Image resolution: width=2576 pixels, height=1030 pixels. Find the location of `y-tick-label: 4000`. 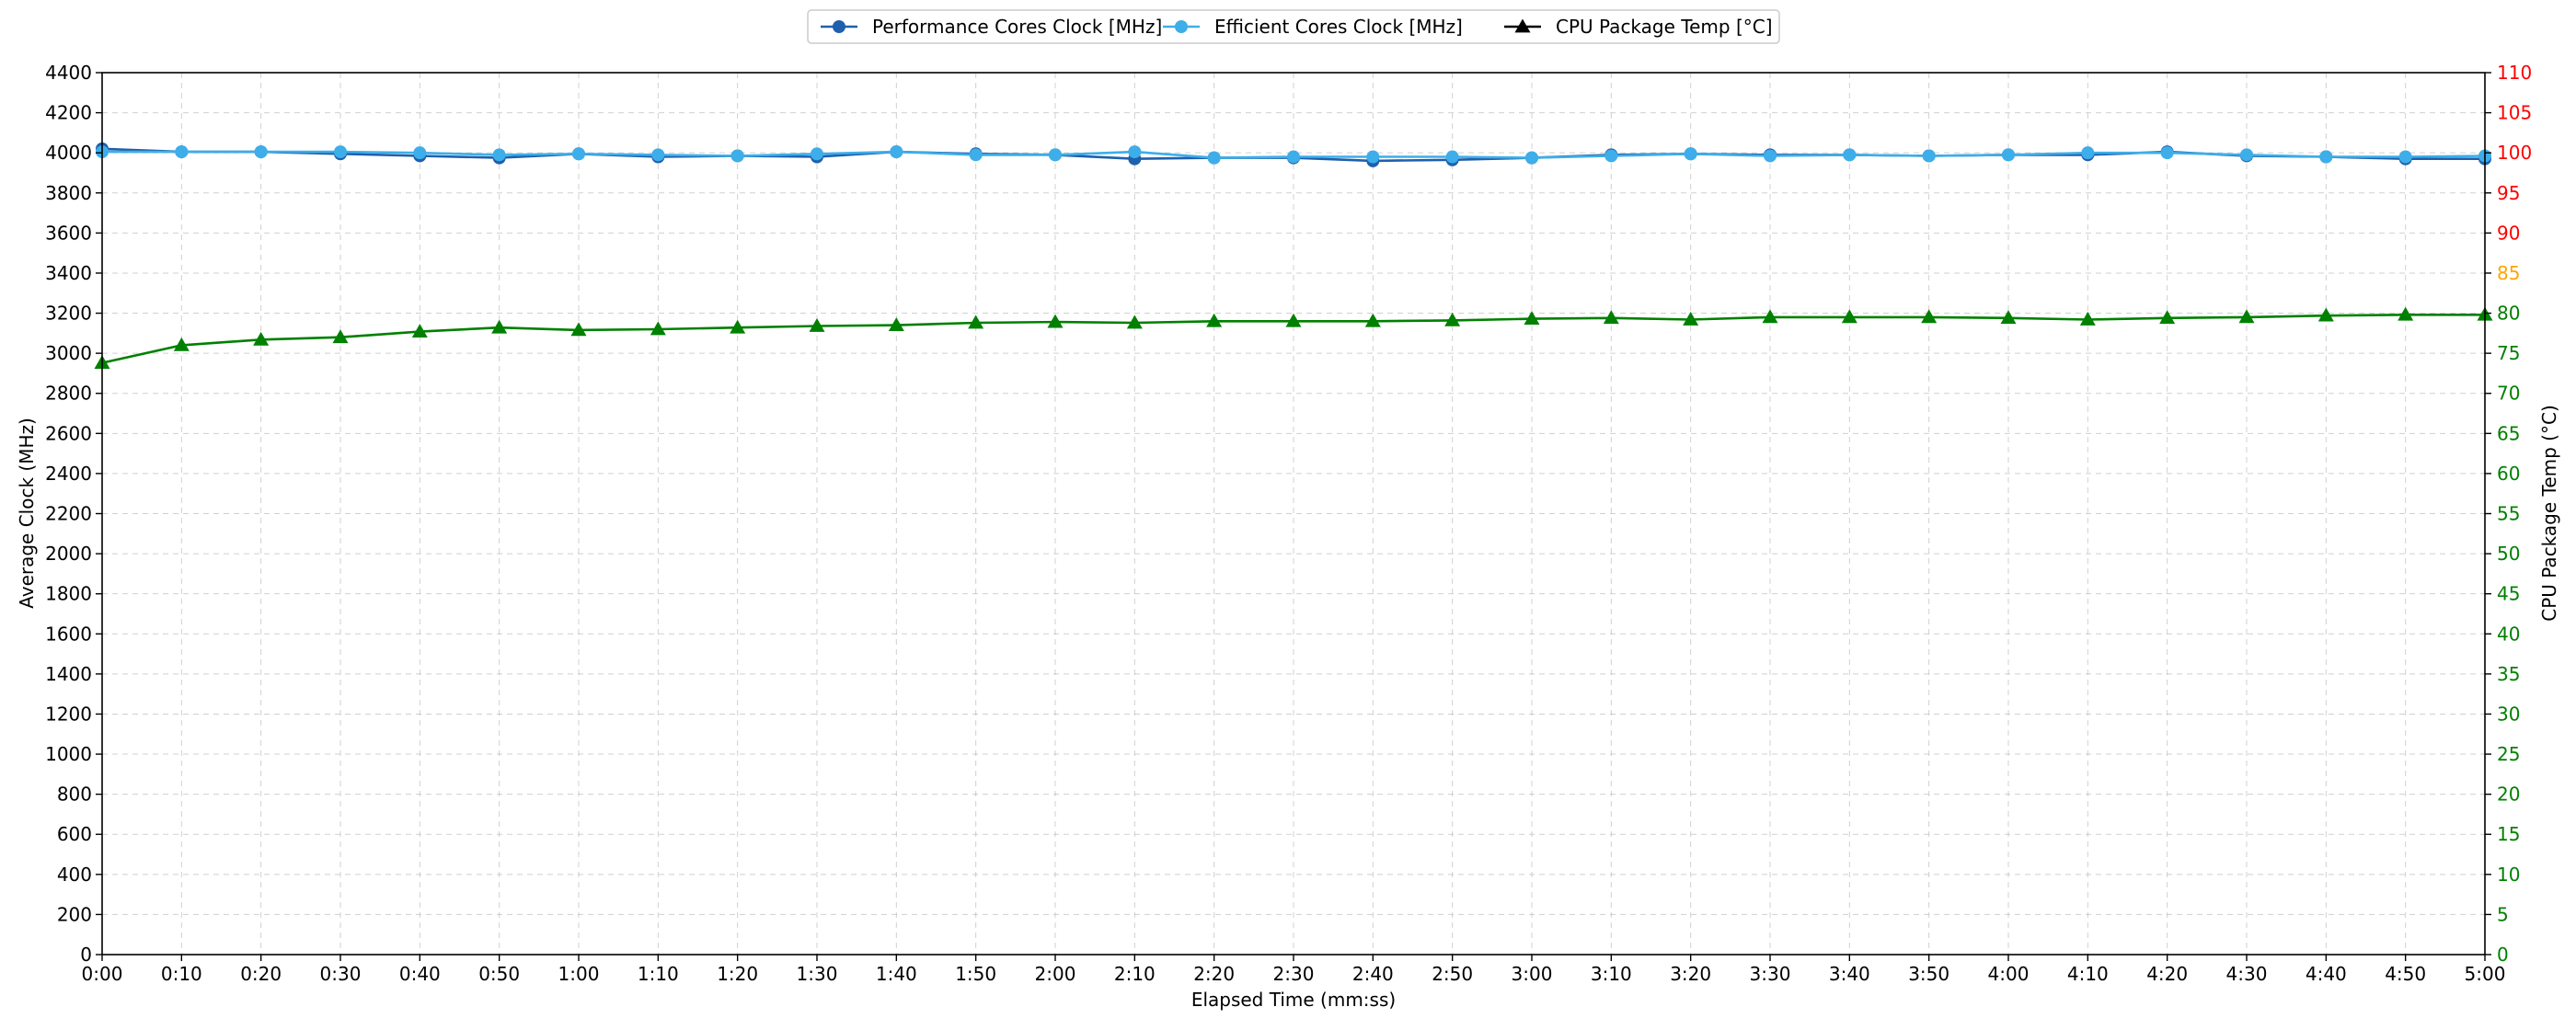

y-tick-label: 4000 is located at coordinates (68, 153).